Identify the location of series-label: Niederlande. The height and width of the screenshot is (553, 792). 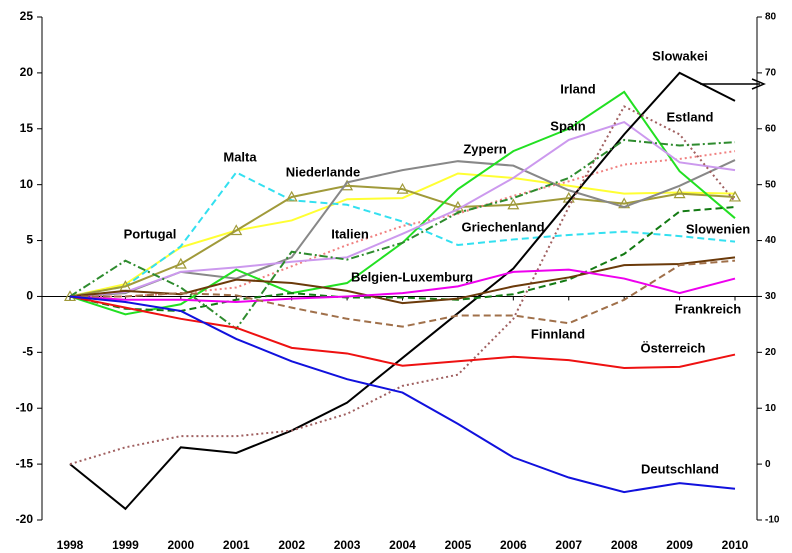
(323, 171).